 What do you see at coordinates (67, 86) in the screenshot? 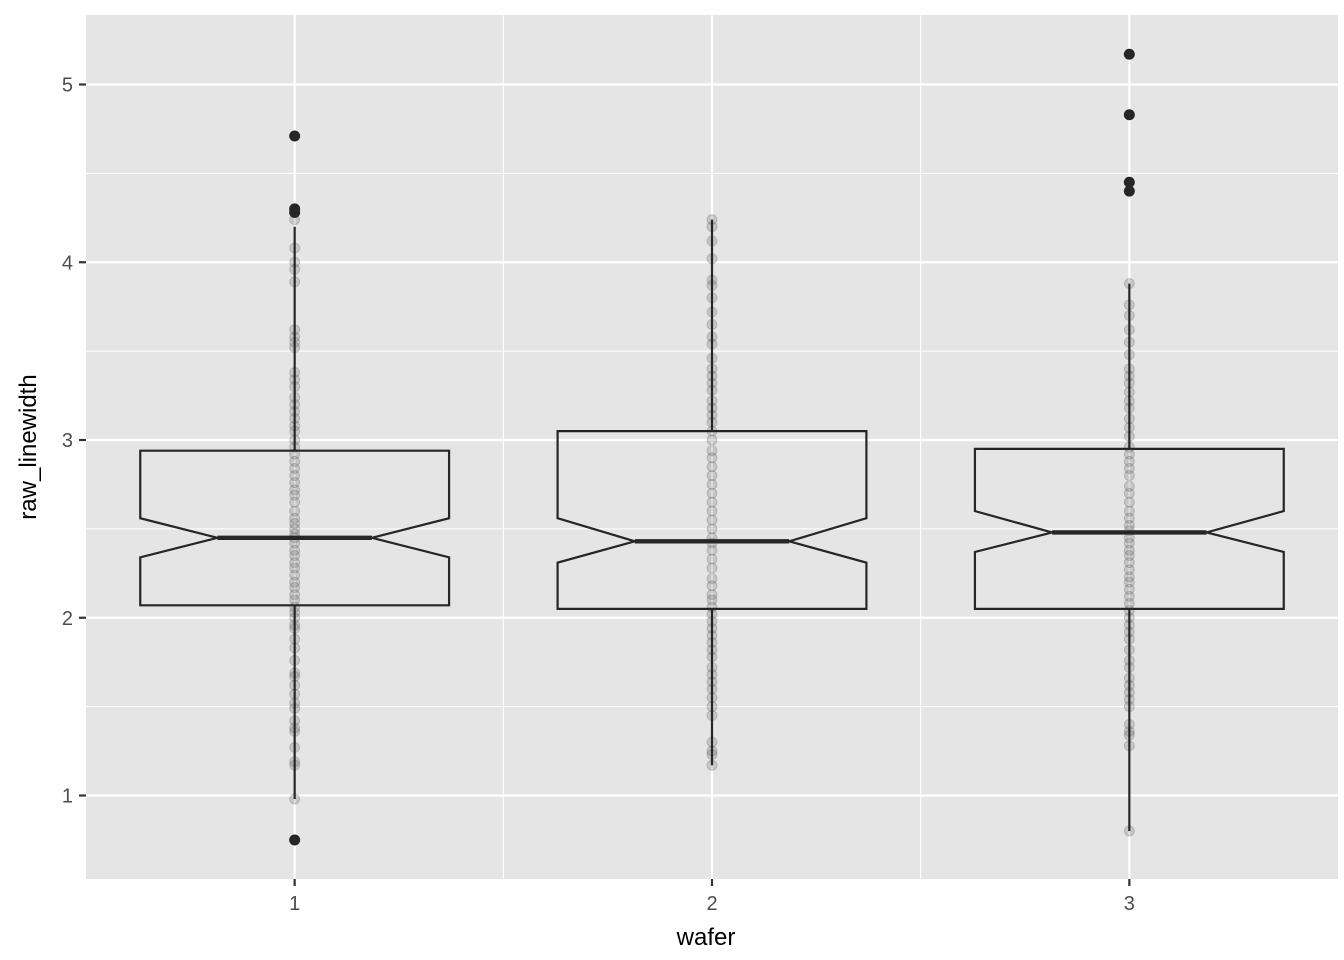
I see `y-tick-label: 5` at bounding box center [67, 86].